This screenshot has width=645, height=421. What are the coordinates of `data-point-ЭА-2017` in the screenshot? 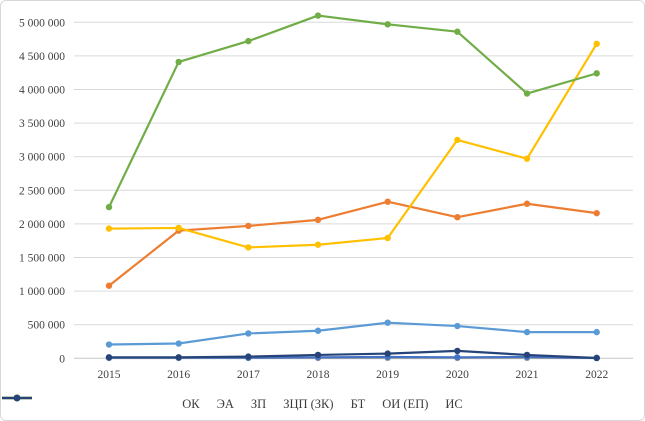 It's located at (248, 226).